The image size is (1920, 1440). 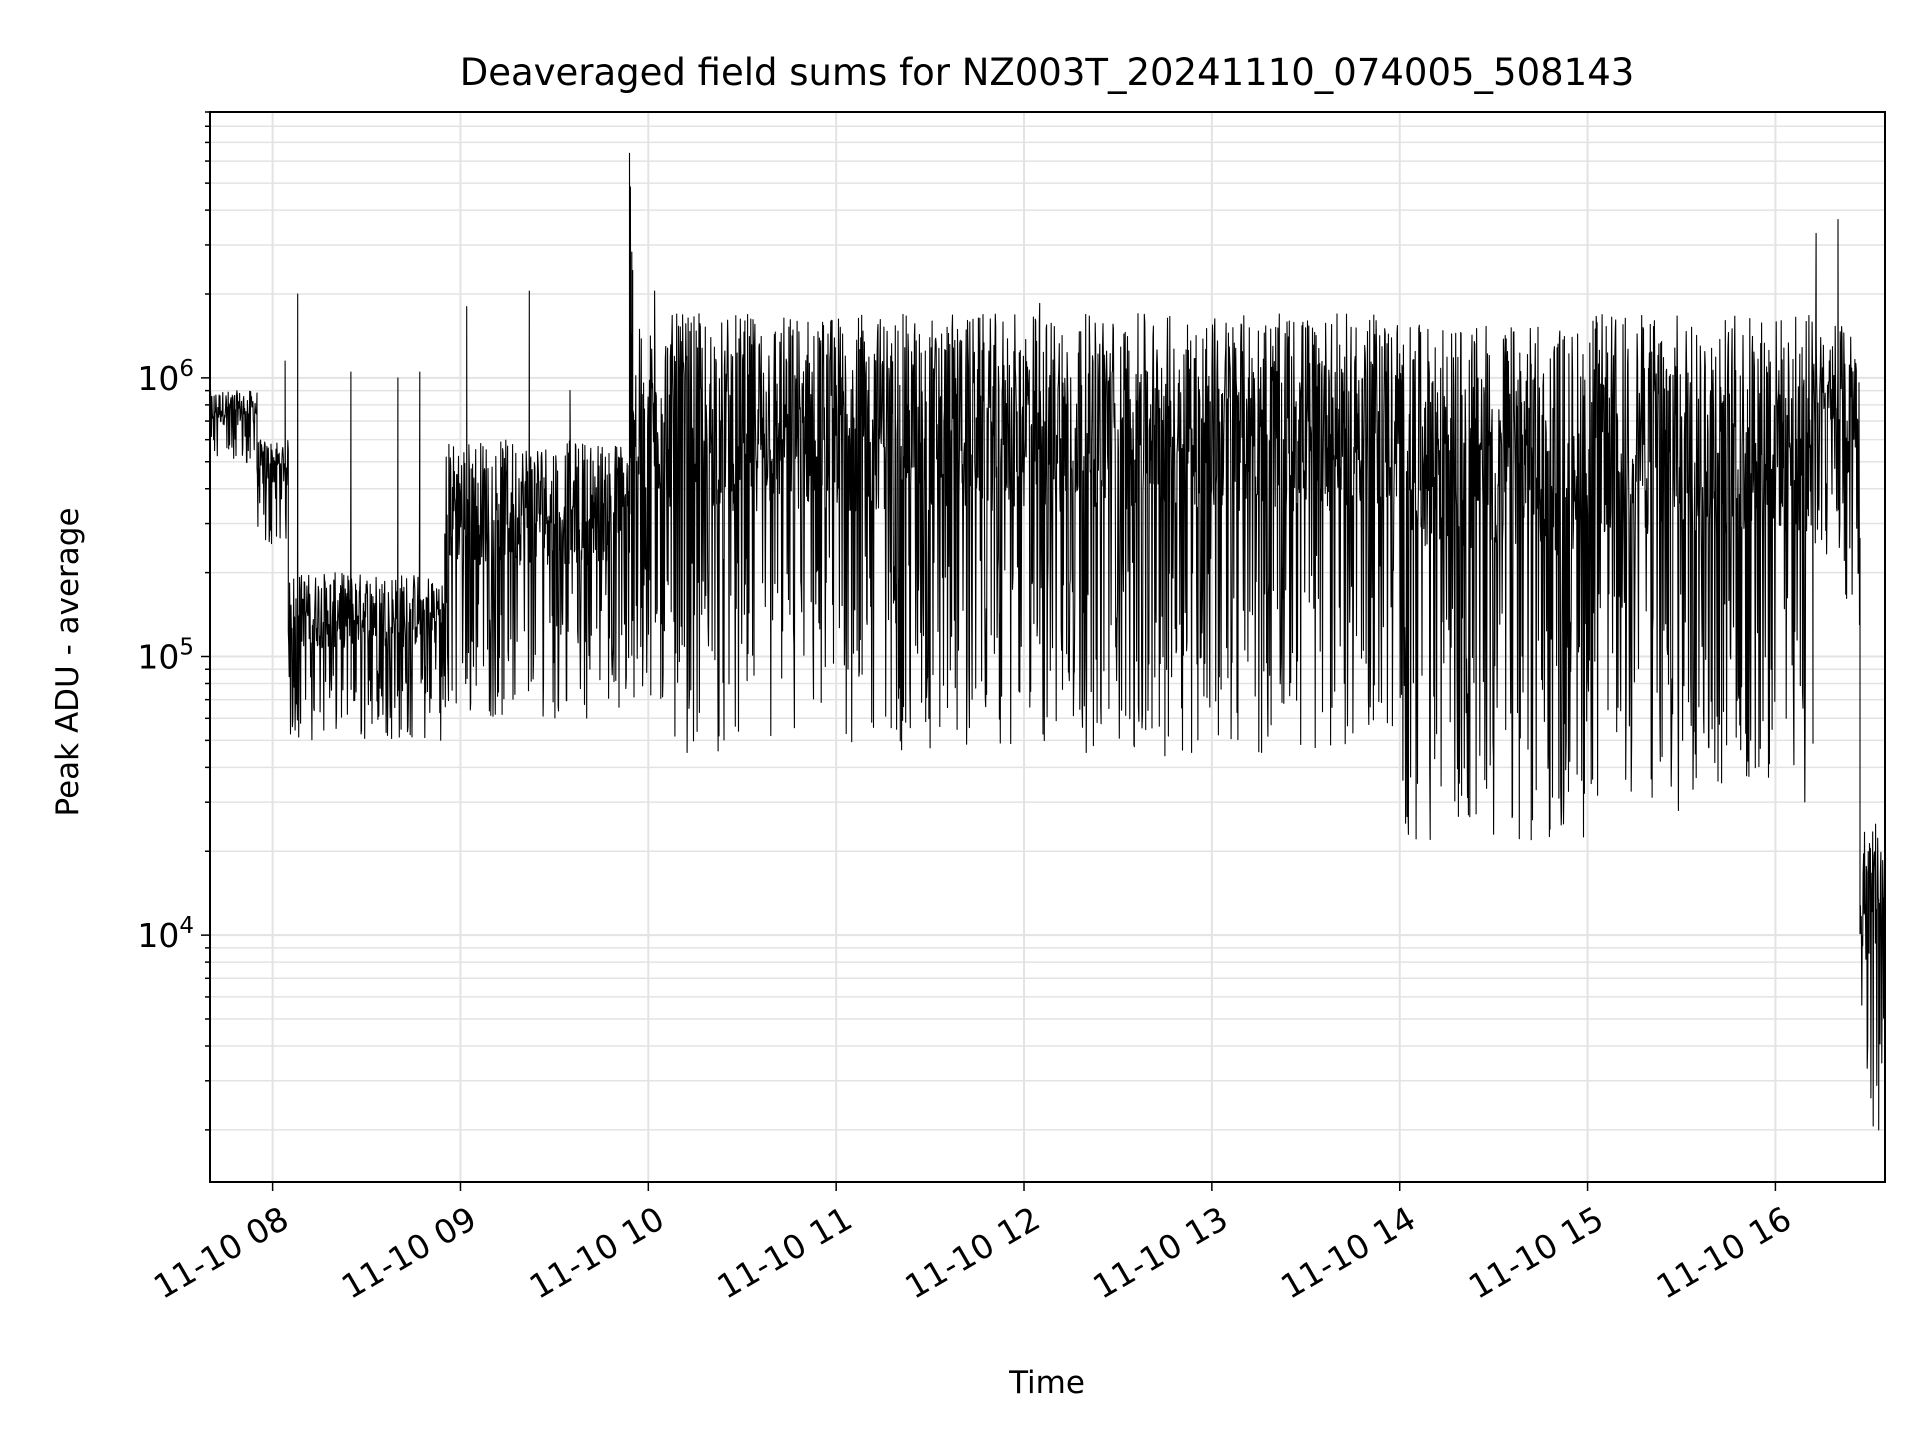 What do you see at coordinates (1046, 1383) in the screenshot?
I see `x-axis-label: Time` at bounding box center [1046, 1383].